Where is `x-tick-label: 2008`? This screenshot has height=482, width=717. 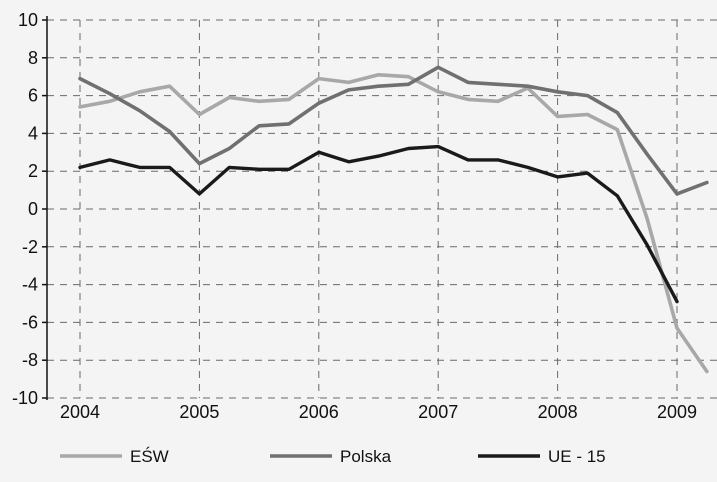 x-tick-label: 2008 is located at coordinates (558, 412).